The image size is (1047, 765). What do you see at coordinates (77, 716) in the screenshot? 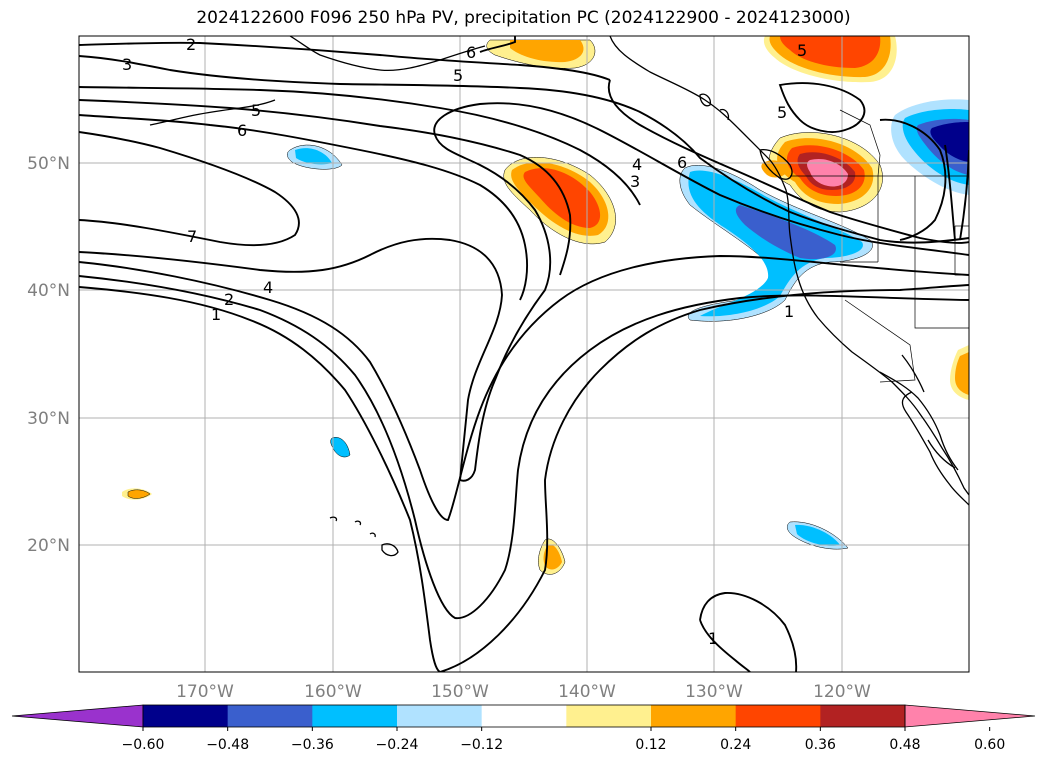
I see `colorbar-extend-low` at bounding box center [77, 716].